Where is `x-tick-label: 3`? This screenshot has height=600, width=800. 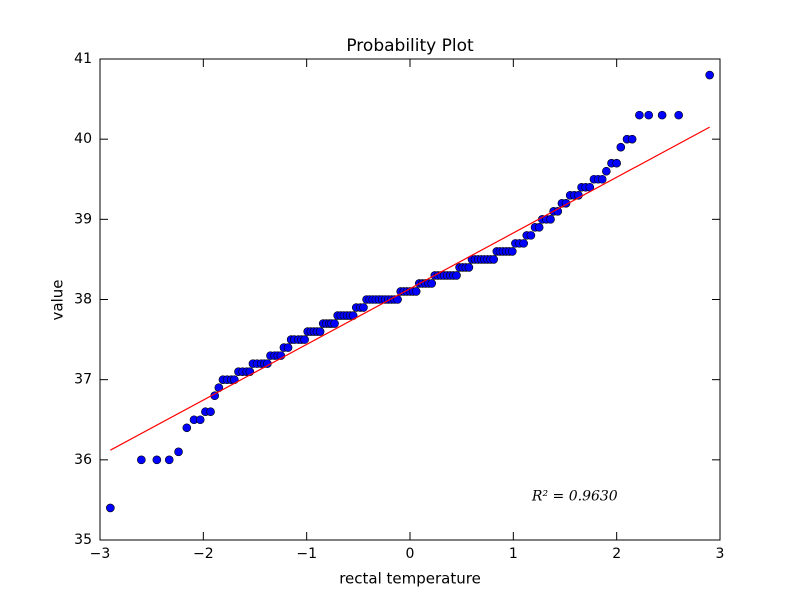 x-tick-label: 3 is located at coordinates (720, 554).